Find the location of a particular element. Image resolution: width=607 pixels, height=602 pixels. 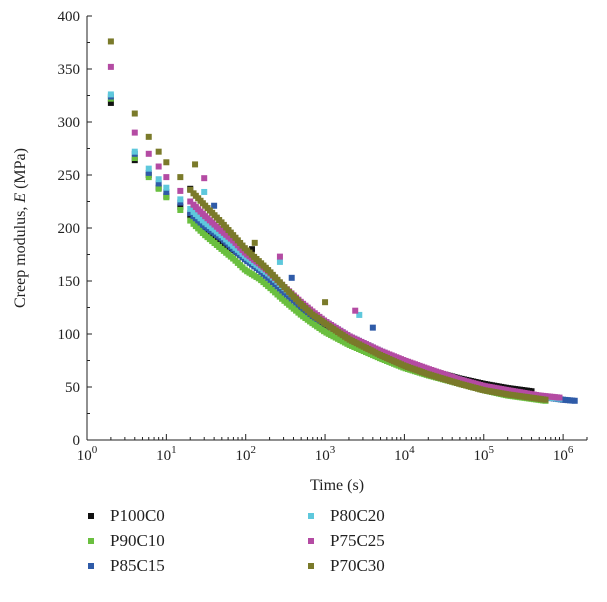

y-tick-label: 250 is located at coordinates (69, 176).